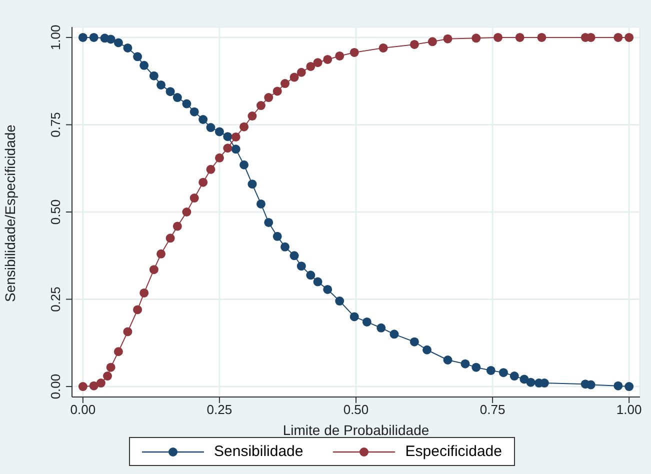  I want to click on y-axis-title: Sensibilidade/Especificidade, so click(10, 213).